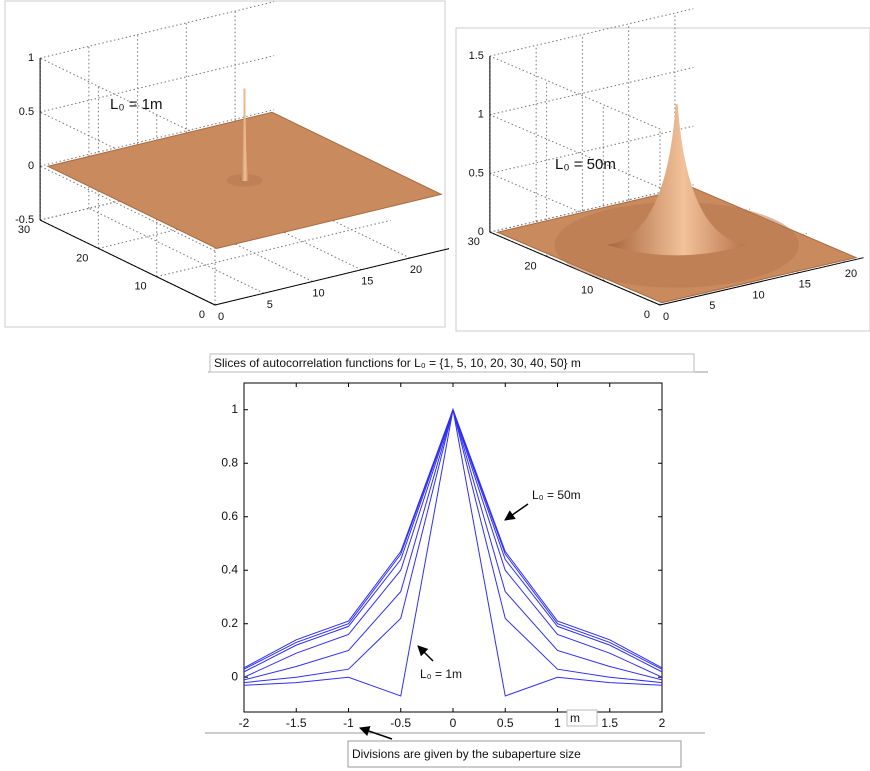 This screenshot has height=771, width=870. I want to click on x-tick-label: 2, so click(662, 723).